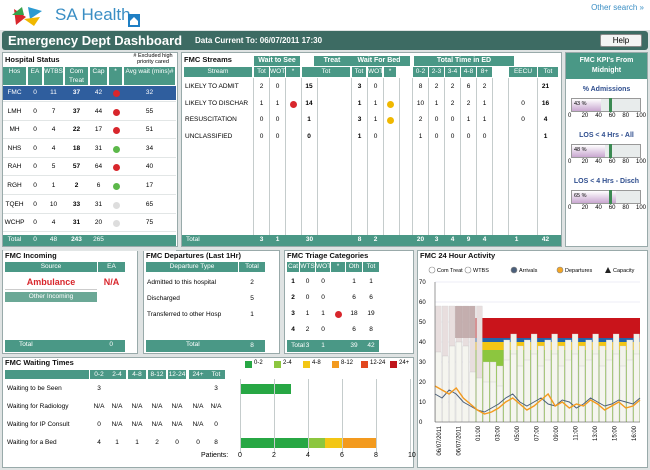  Describe the element at coordinates (98, 76) in the screenshot. I see `hospital-col-header: Cap` at that location.